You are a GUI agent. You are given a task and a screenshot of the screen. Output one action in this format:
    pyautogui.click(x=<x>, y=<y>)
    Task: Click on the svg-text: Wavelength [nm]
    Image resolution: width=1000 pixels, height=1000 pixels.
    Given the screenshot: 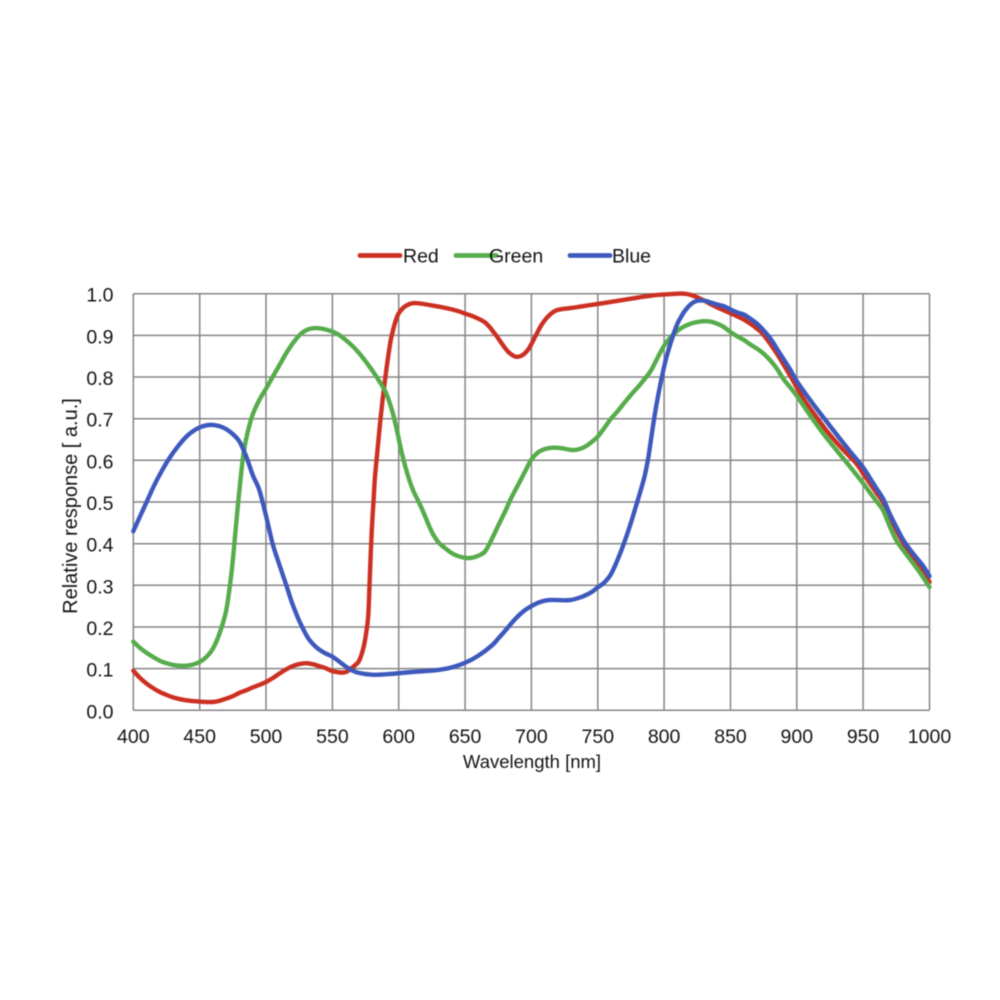 What is the action you would take?
    pyautogui.click(x=532, y=761)
    